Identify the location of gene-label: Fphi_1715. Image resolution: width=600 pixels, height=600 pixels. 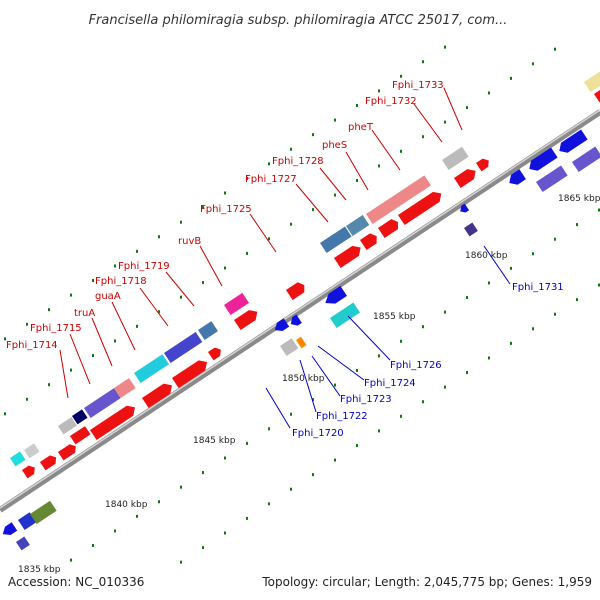
(56, 328).